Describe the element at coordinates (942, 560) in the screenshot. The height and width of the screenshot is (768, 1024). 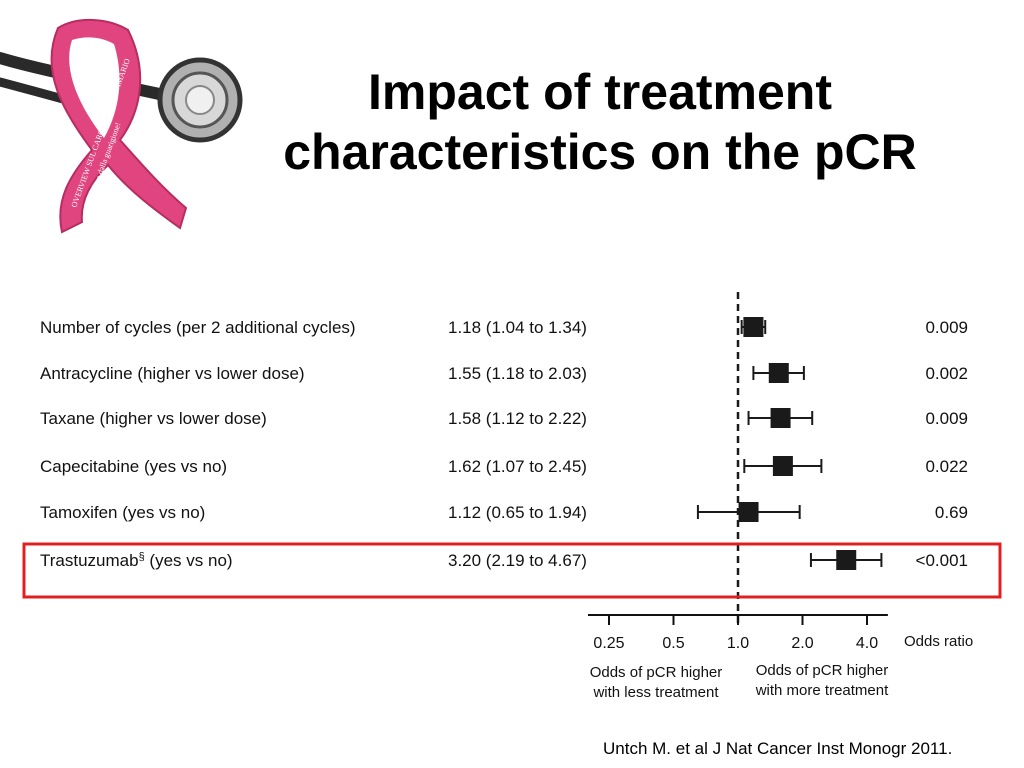
I see `row-p-value: <0.001` at that location.